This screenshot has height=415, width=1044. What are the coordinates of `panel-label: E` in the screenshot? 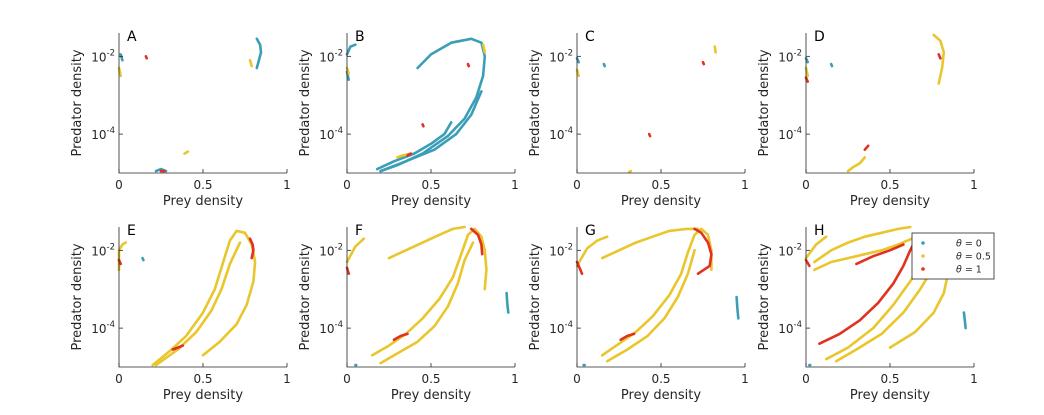 It's located at (131, 231).